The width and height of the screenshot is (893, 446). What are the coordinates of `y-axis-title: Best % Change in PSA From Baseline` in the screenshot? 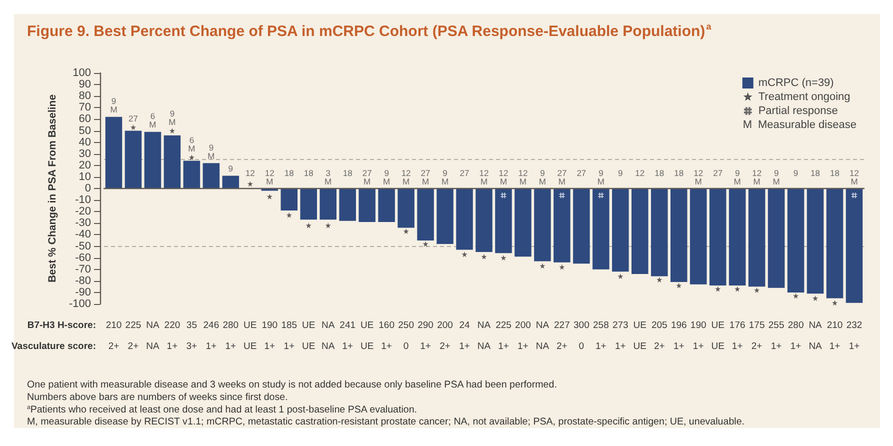 It's located at (52, 188).